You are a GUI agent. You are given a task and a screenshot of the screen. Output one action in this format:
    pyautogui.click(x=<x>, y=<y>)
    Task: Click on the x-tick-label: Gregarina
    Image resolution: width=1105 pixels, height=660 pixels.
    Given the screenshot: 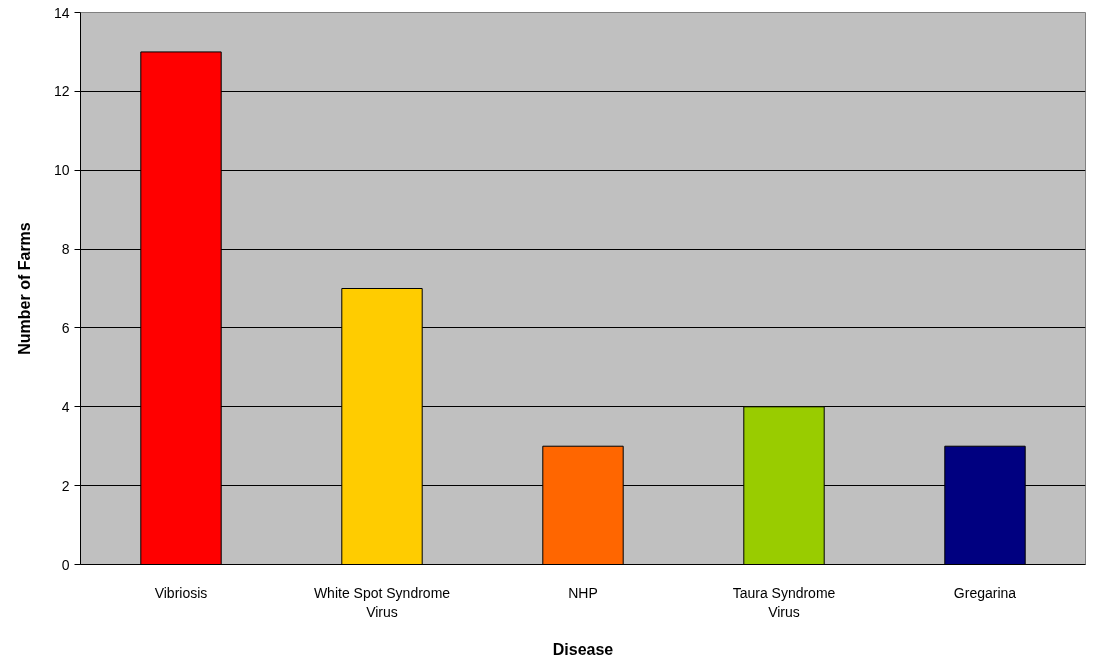 What is the action you would take?
    pyautogui.click(x=985, y=592)
    